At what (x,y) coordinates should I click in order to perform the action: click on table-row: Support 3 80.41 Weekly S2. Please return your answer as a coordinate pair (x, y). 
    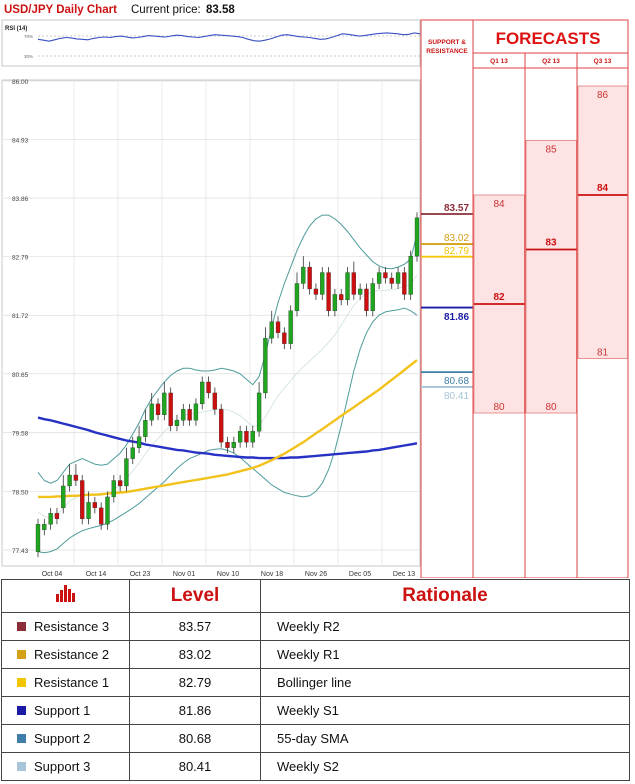
    Looking at the image, I should click on (315, 766).